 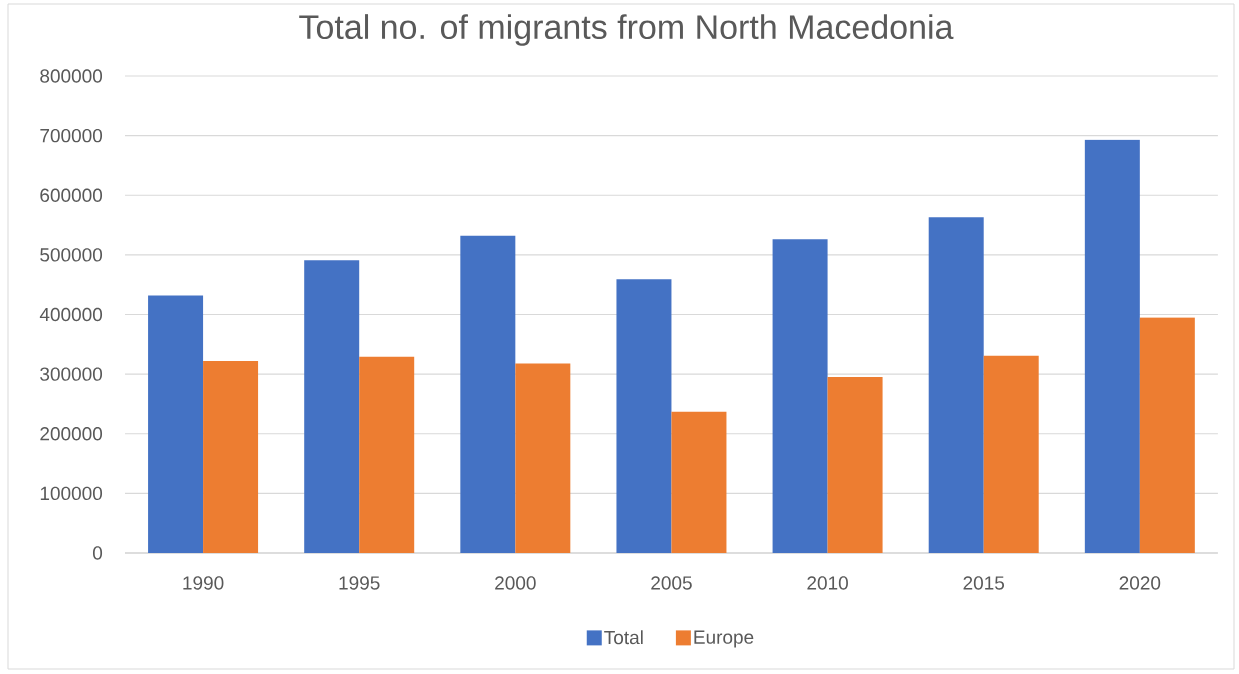 What do you see at coordinates (515, 583) in the screenshot?
I see `x-tick-label: 2000` at bounding box center [515, 583].